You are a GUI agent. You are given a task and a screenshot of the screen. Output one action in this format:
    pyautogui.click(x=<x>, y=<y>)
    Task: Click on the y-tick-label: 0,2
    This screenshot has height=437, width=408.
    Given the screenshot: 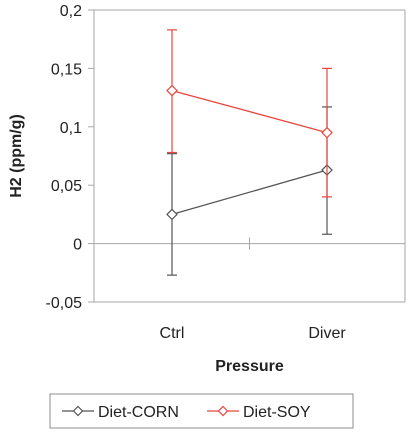 What is the action you would take?
    pyautogui.click(x=71, y=11)
    